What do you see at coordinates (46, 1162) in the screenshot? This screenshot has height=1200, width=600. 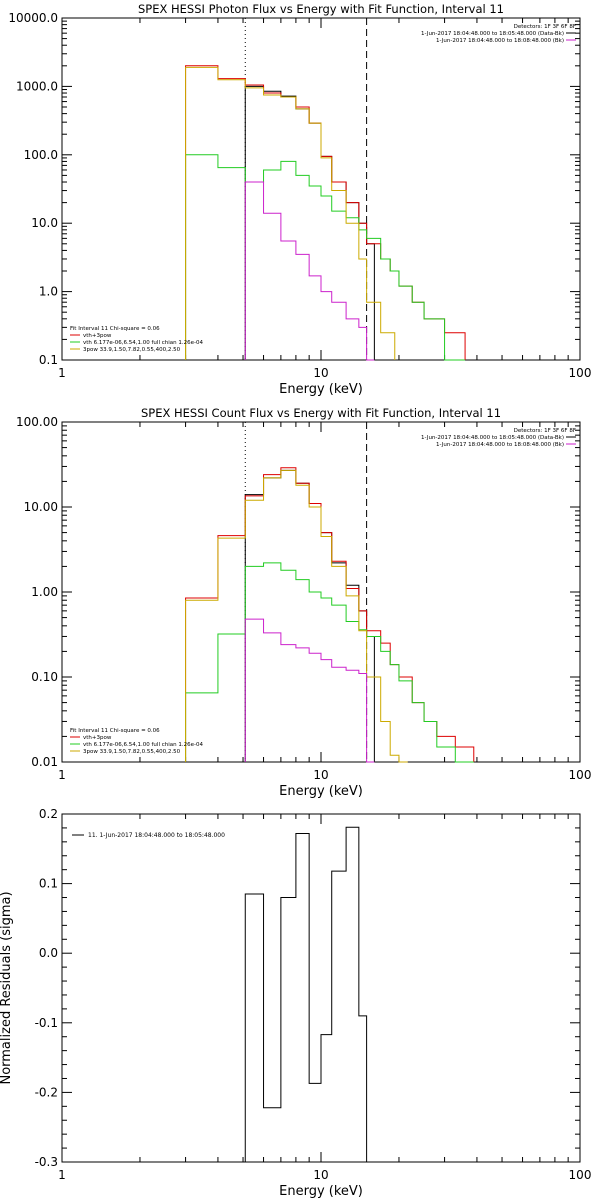 I see `y-tick-label: -0.3` at bounding box center [46, 1162].